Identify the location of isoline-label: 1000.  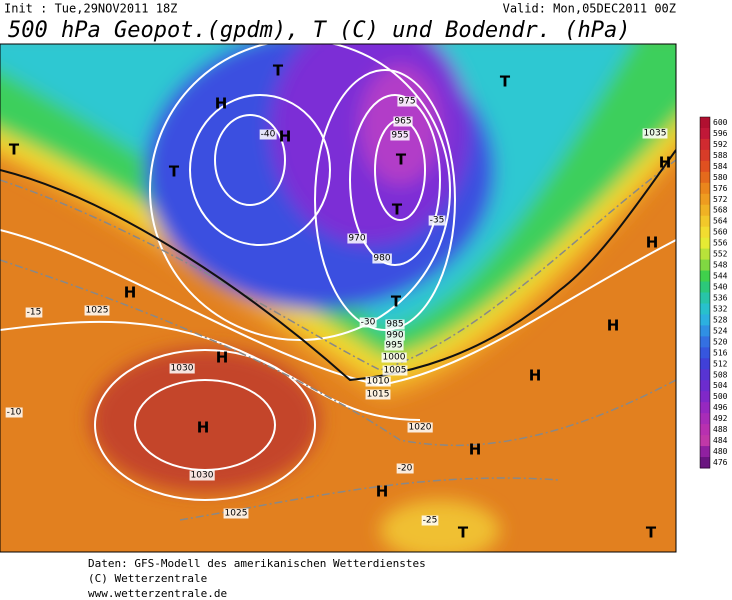
(394, 358).